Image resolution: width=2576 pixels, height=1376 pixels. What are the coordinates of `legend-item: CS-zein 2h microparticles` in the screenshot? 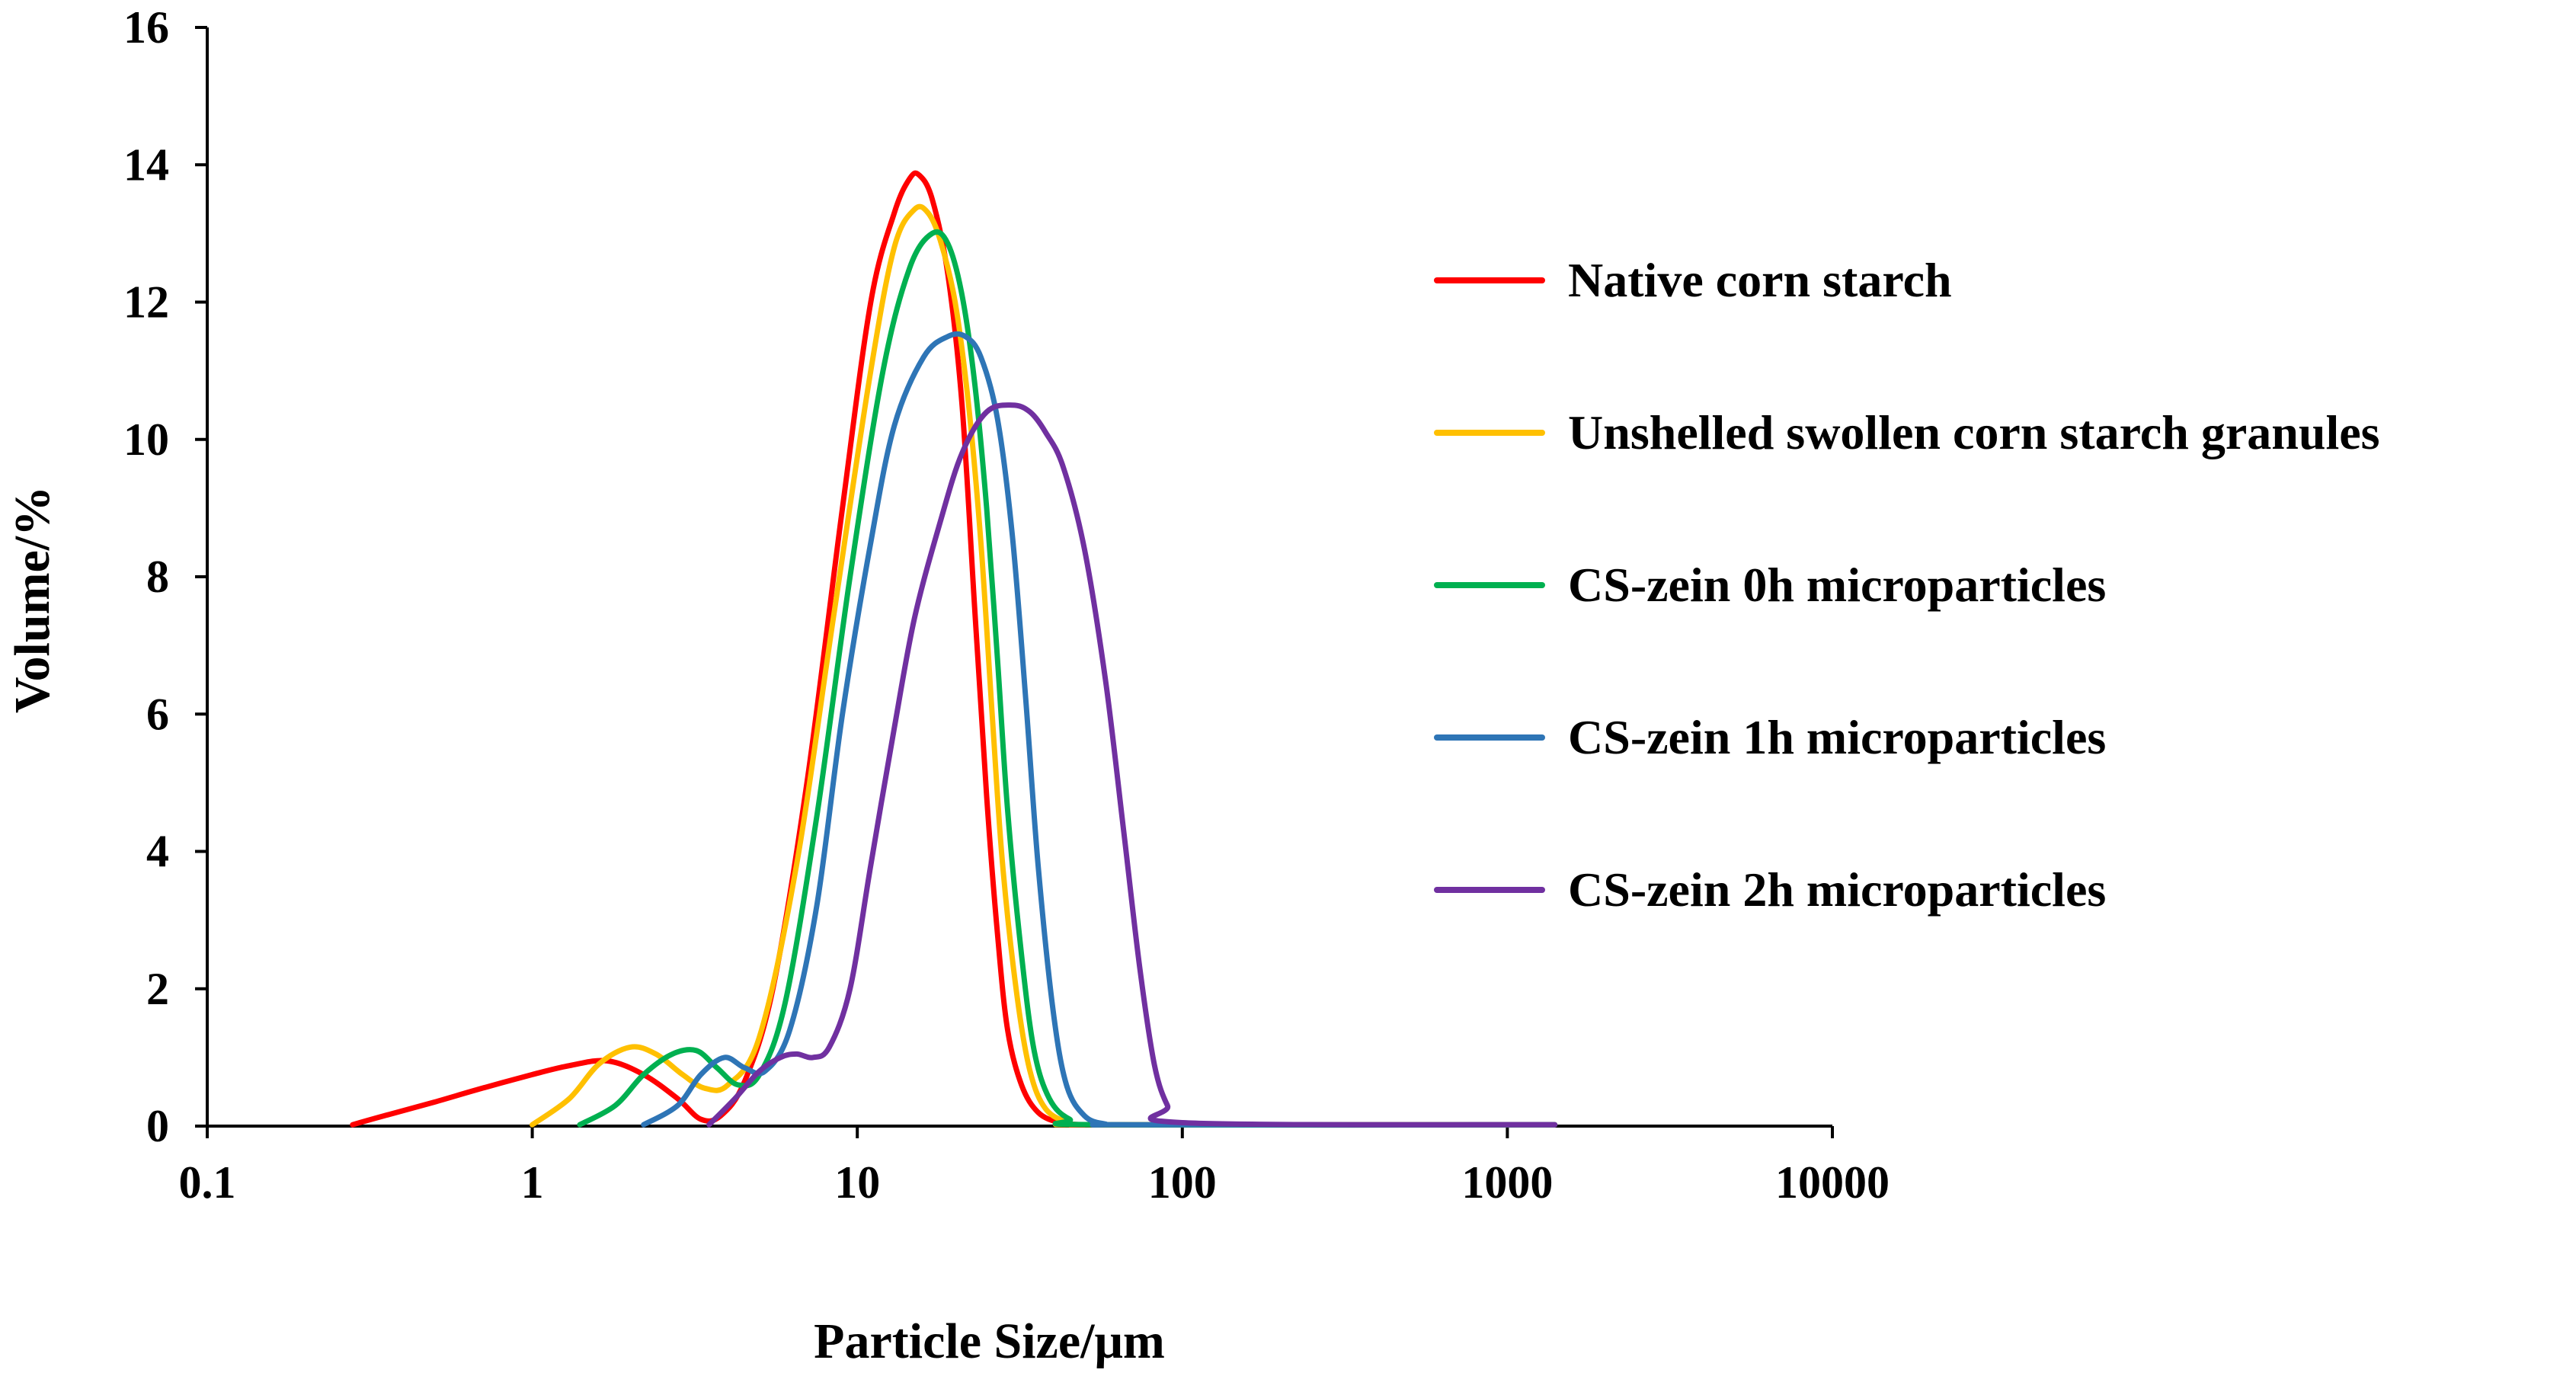 It's located at (1770, 889).